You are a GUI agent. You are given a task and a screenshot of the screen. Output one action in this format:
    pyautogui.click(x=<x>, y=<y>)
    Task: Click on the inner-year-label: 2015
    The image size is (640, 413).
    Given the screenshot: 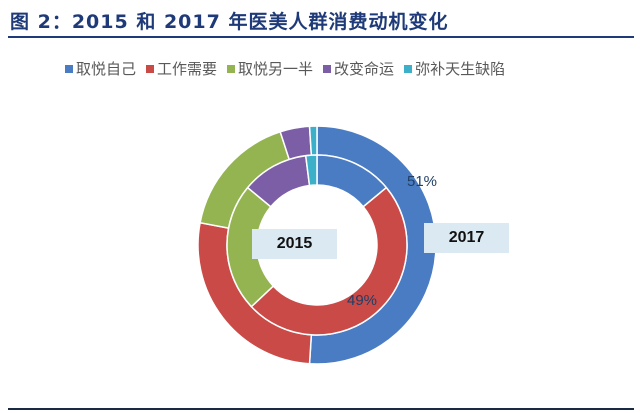 What is the action you would take?
    pyautogui.click(x=294, y=244)
    